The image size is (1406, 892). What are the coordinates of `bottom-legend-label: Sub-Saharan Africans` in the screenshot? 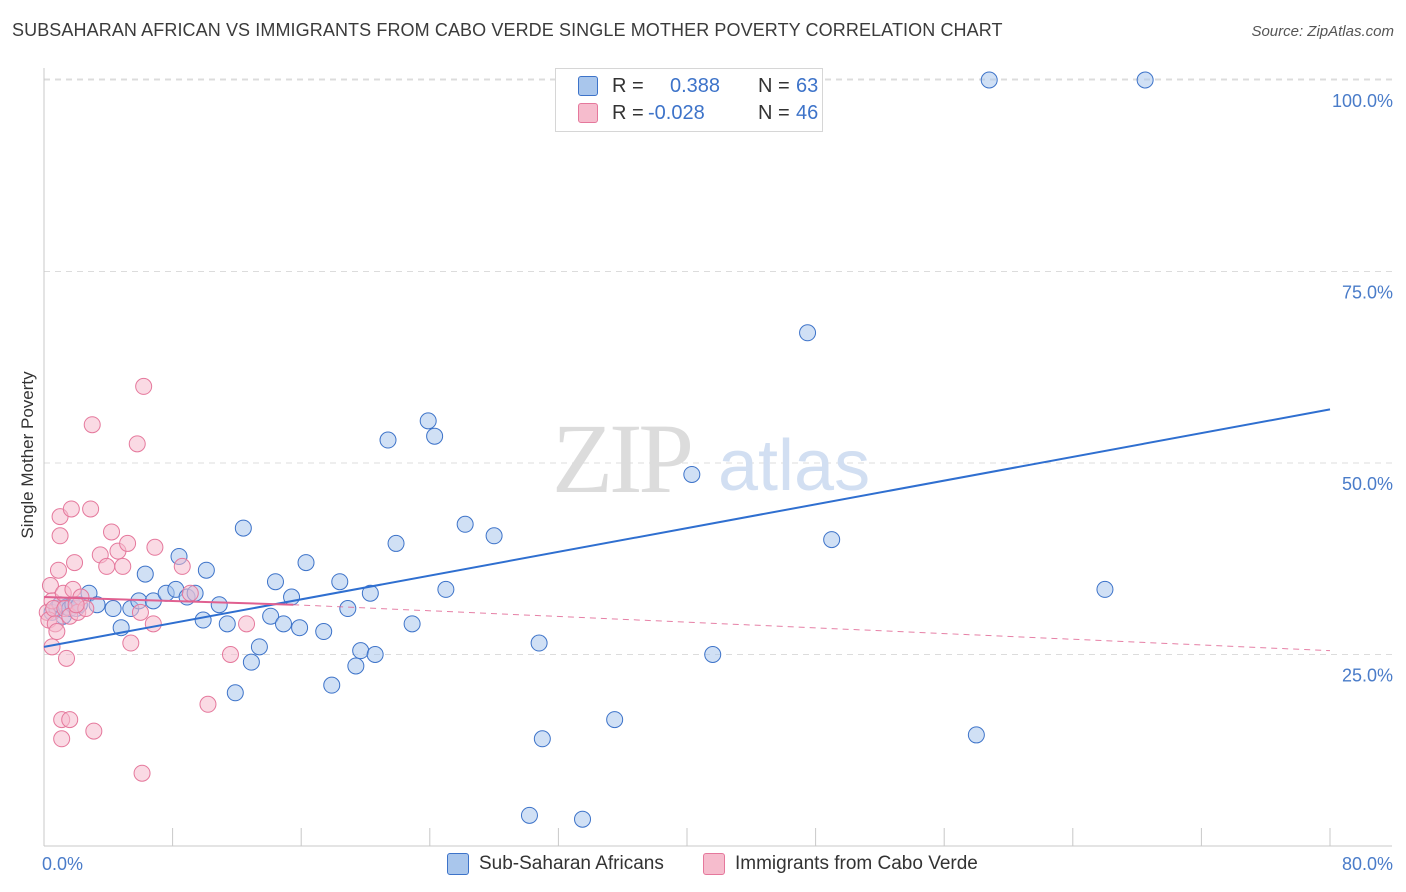 It's located at (571, 863).